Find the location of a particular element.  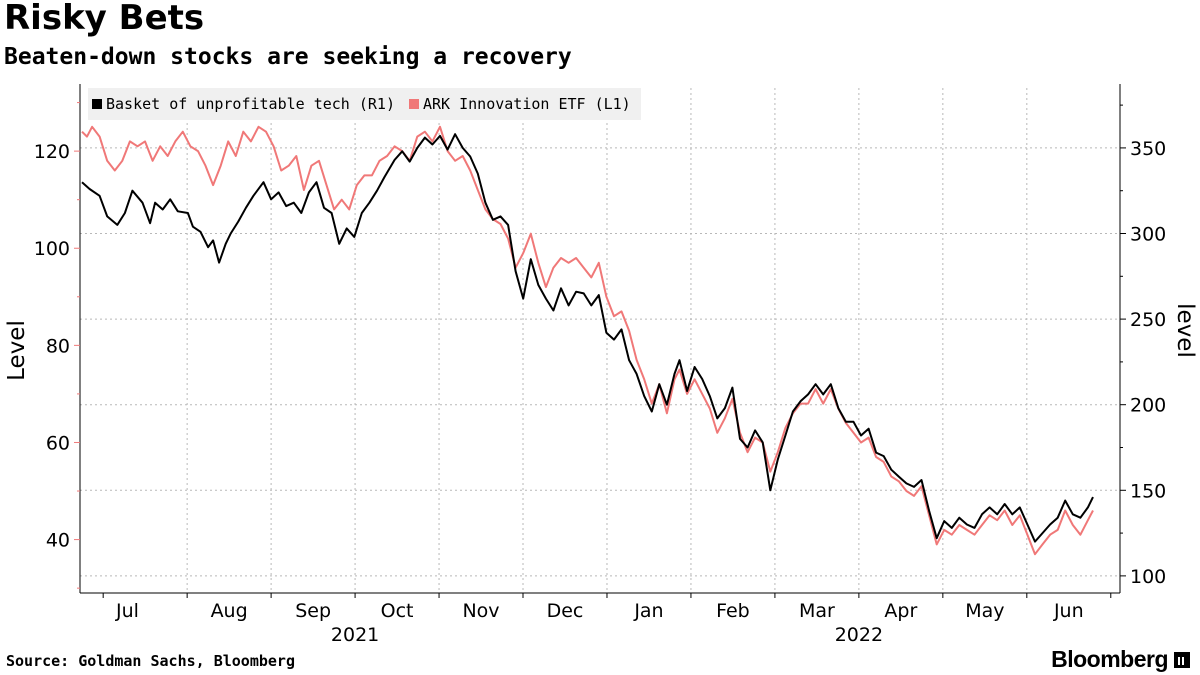

left-tick-label: 120 is located at coordinates (52, 152).